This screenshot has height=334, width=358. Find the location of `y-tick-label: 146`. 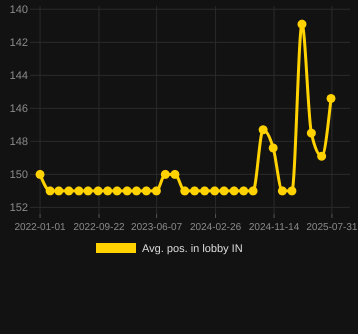

y-tick-label: 146 is located at coordinates (19, 109).